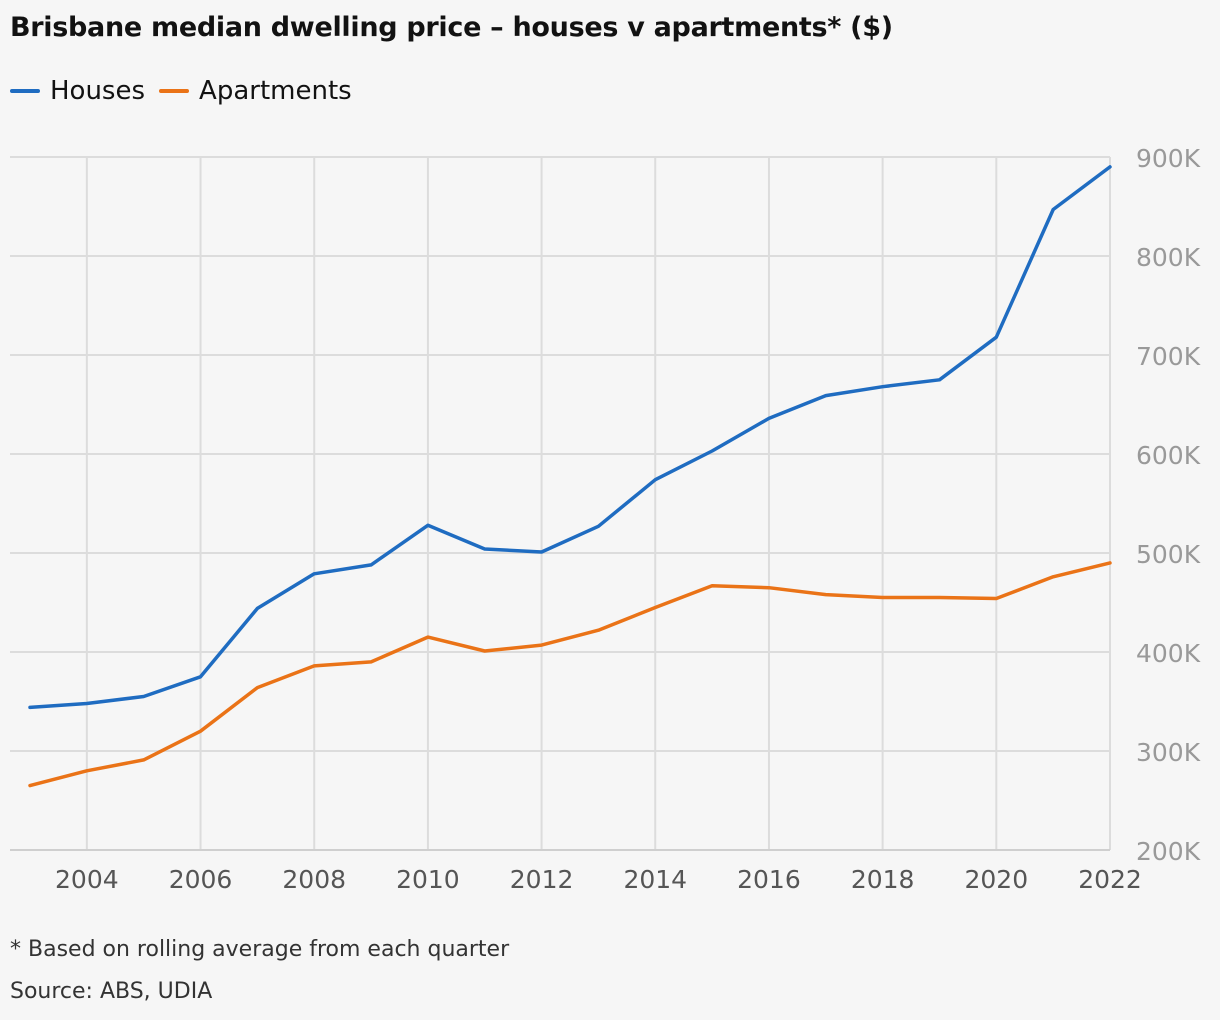 The image size is (1220, 1020). I want to click on x-tick-label: 2014, so click(655, 879).